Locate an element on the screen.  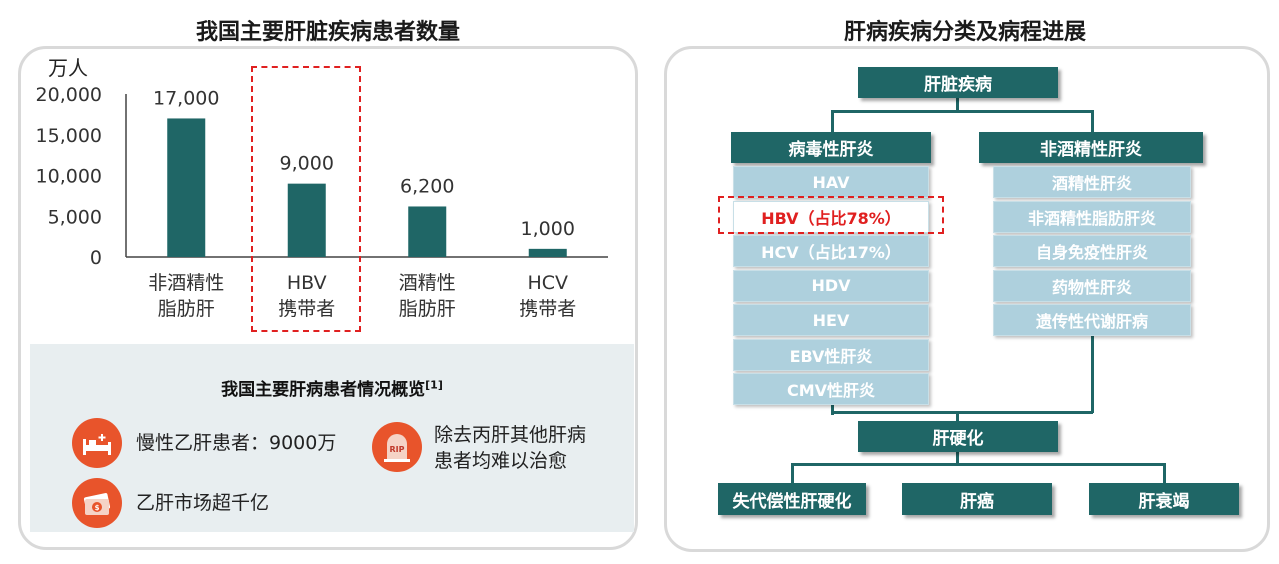
node-cirrhosis: 肝硬化 is located at coordinates (958, 436).